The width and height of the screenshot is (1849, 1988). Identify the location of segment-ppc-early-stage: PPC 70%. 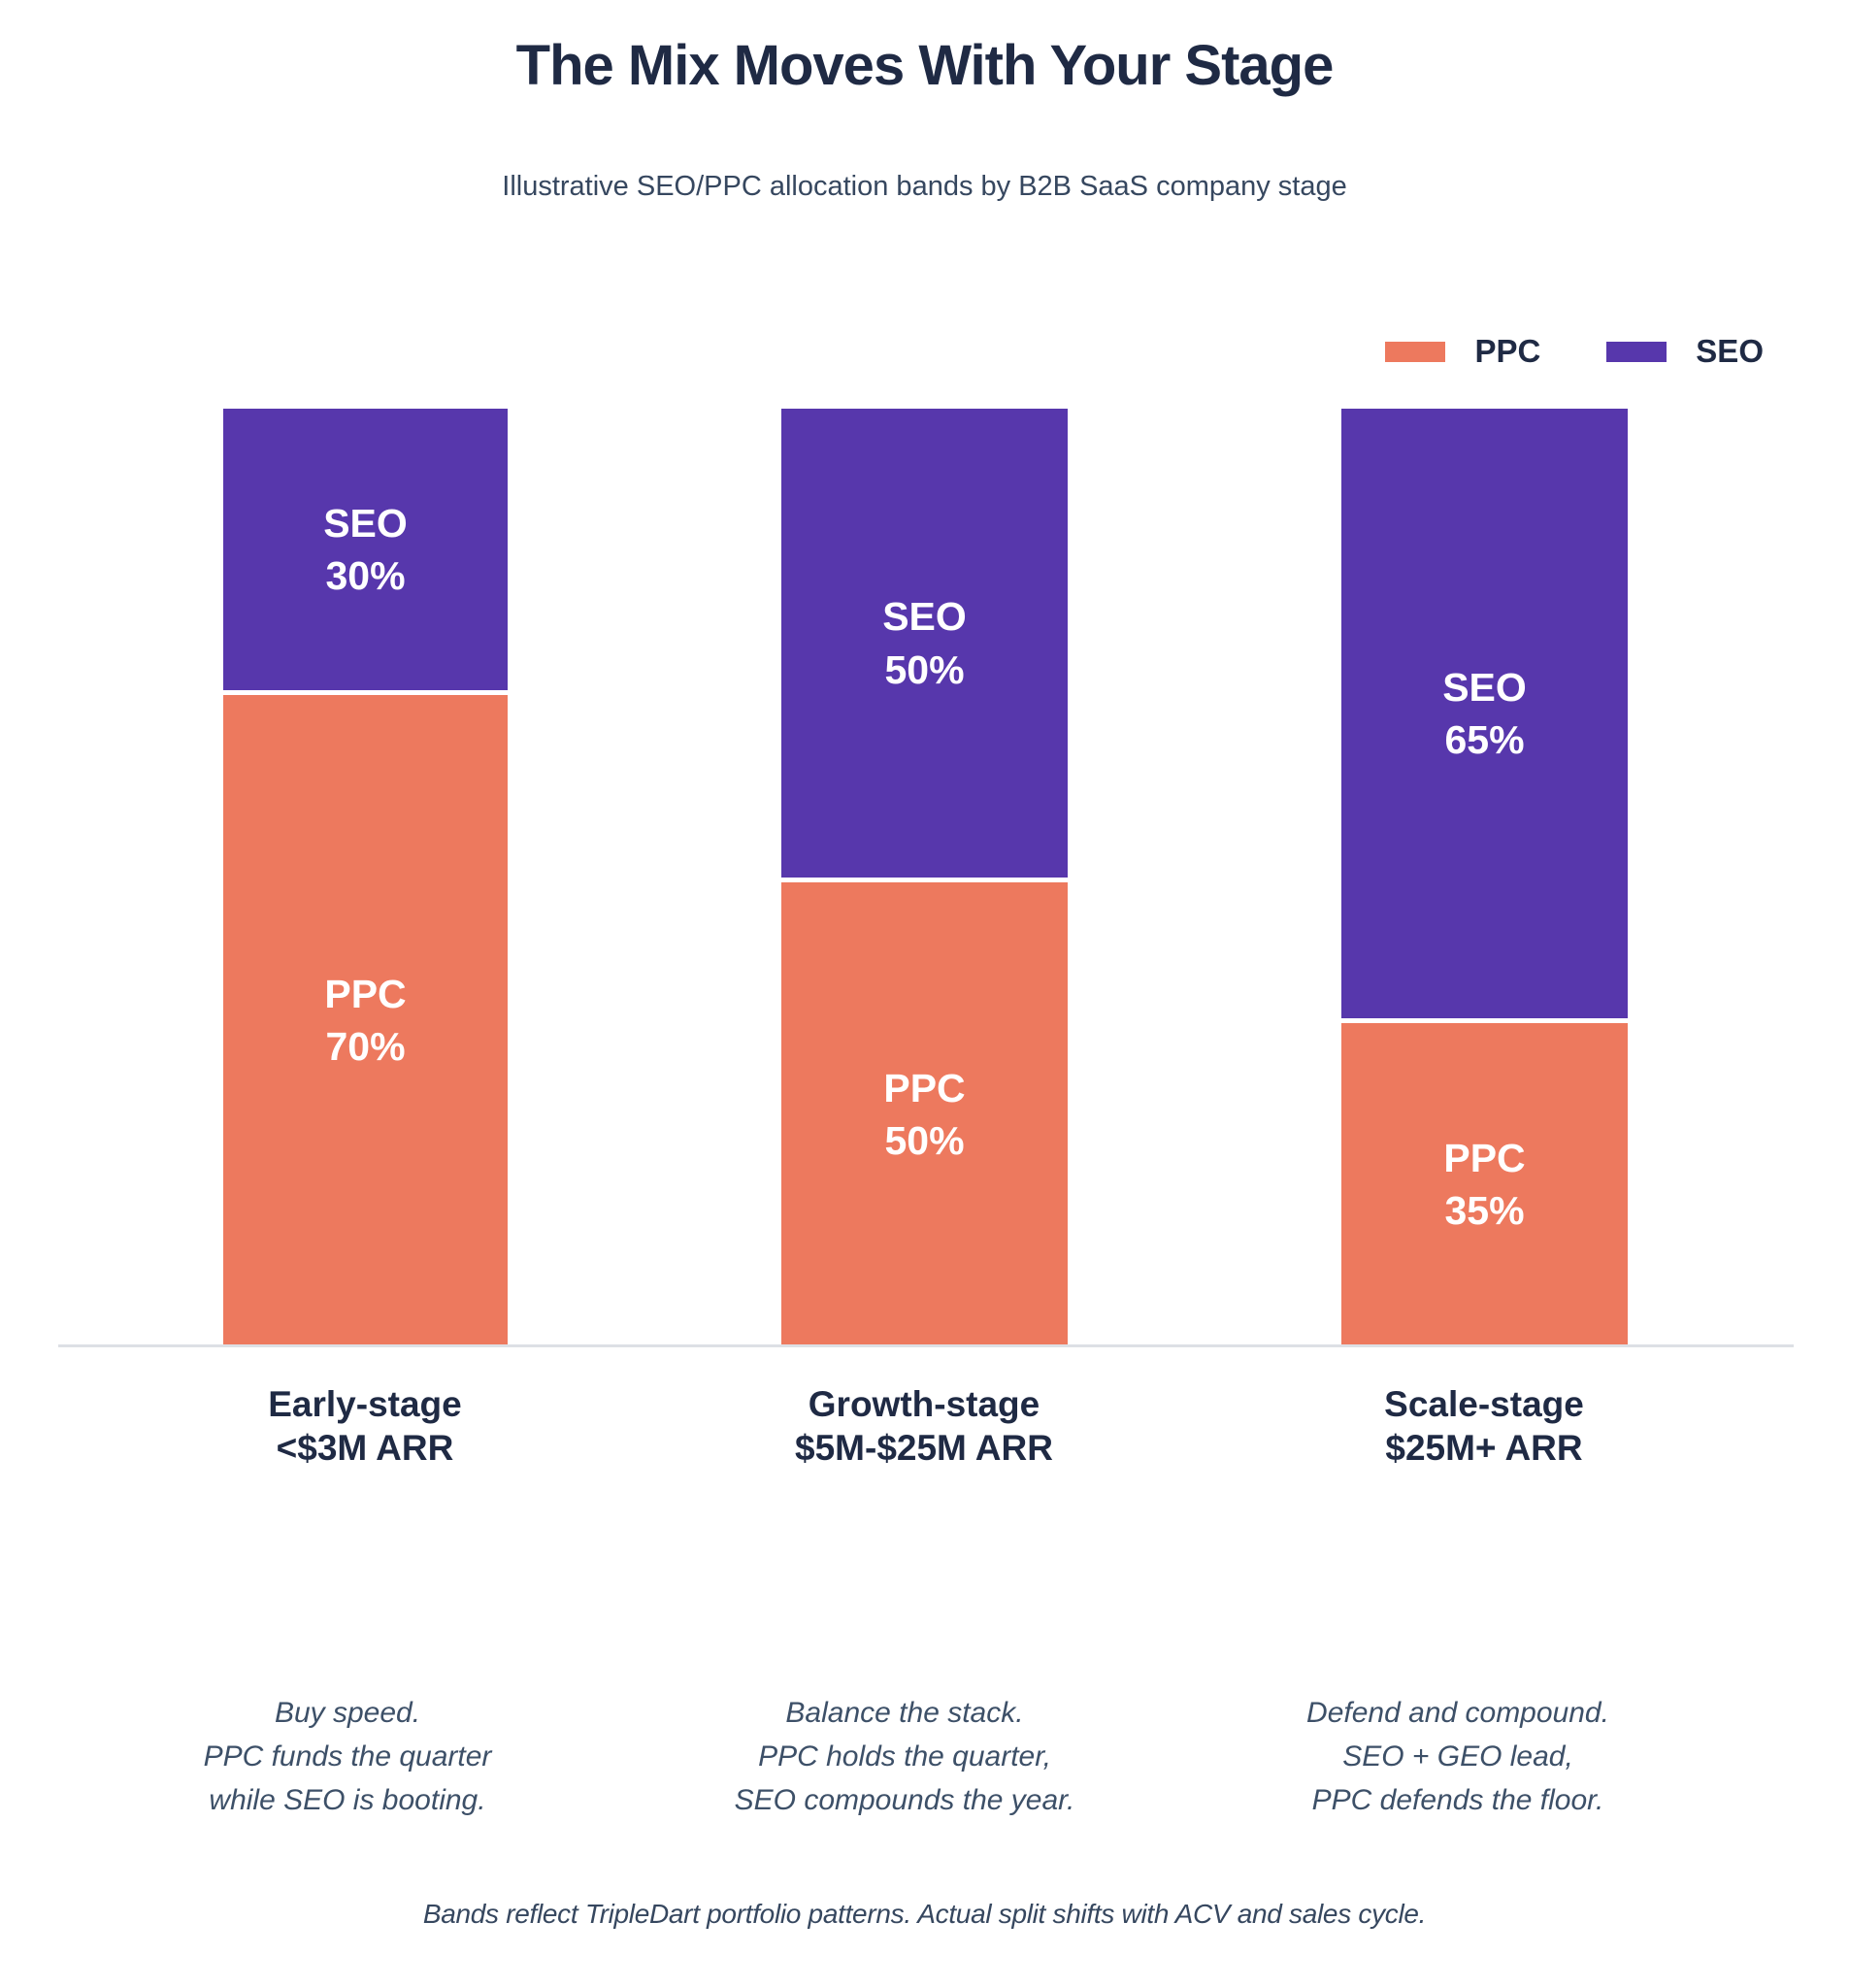
(366, 1020).